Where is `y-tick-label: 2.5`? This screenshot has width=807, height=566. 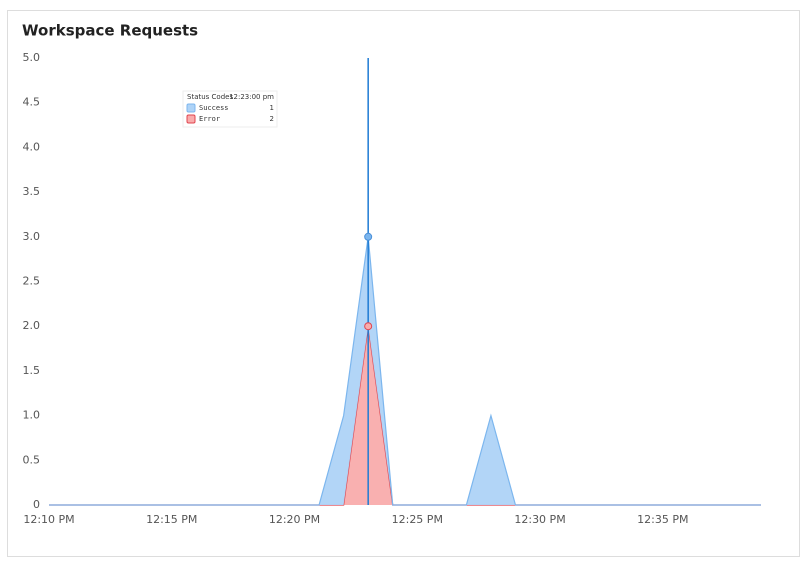
y-tick-label: 2.5 is located at coordinates (32, 281).